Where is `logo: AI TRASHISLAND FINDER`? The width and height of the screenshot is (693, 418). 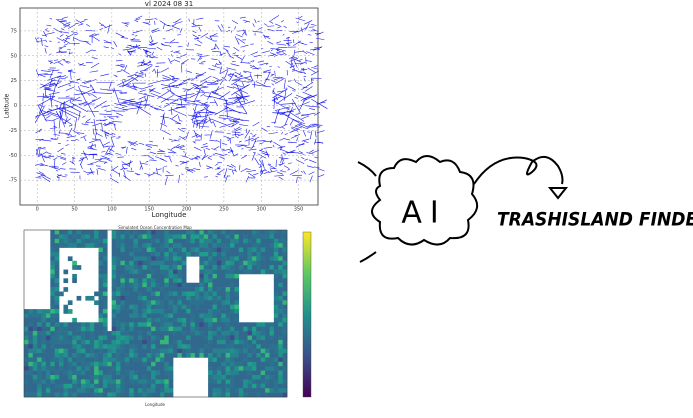
logo: AI TRASHISLAND FINDER is located at coordinates (525, 209).